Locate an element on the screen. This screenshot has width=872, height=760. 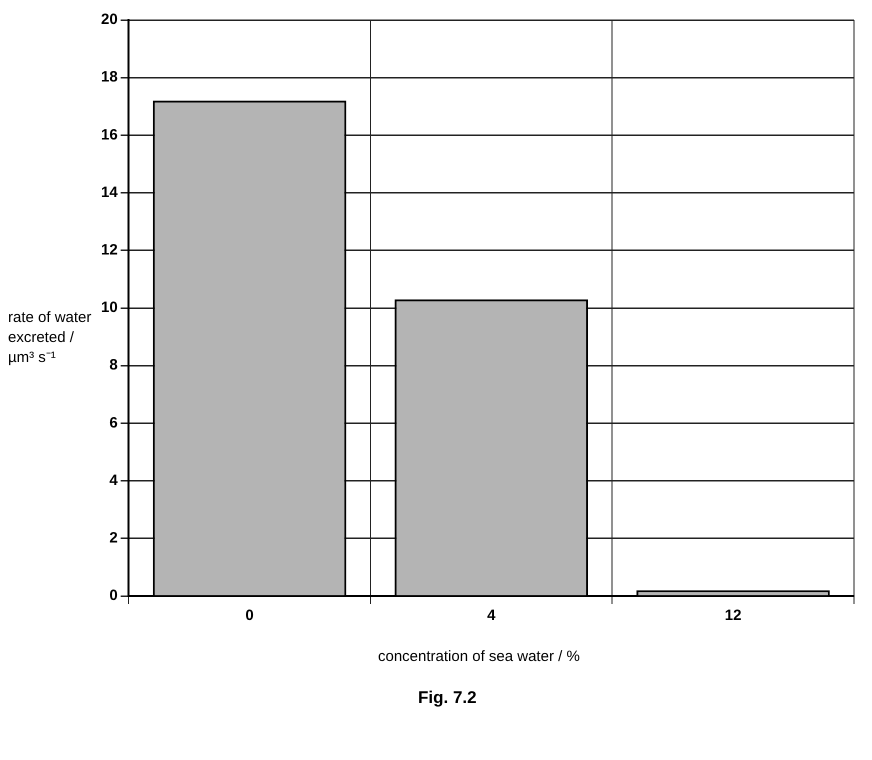
x-tick-label: 4 is located at coordinates (491, 615).